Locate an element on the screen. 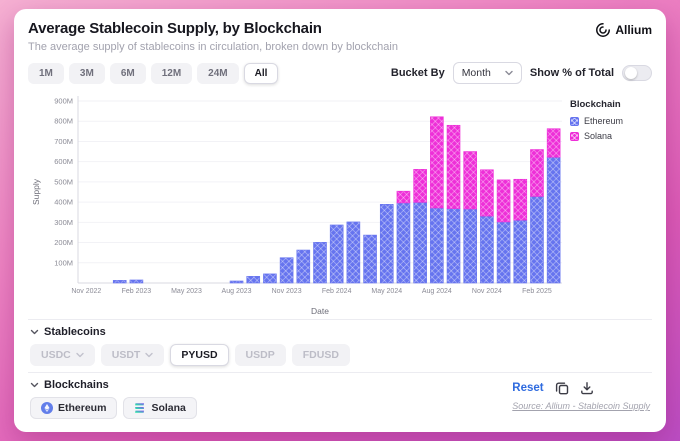 The width and height of the screenshot is (680, 441). reset-button: Reset is located at coordinates (528, 388).